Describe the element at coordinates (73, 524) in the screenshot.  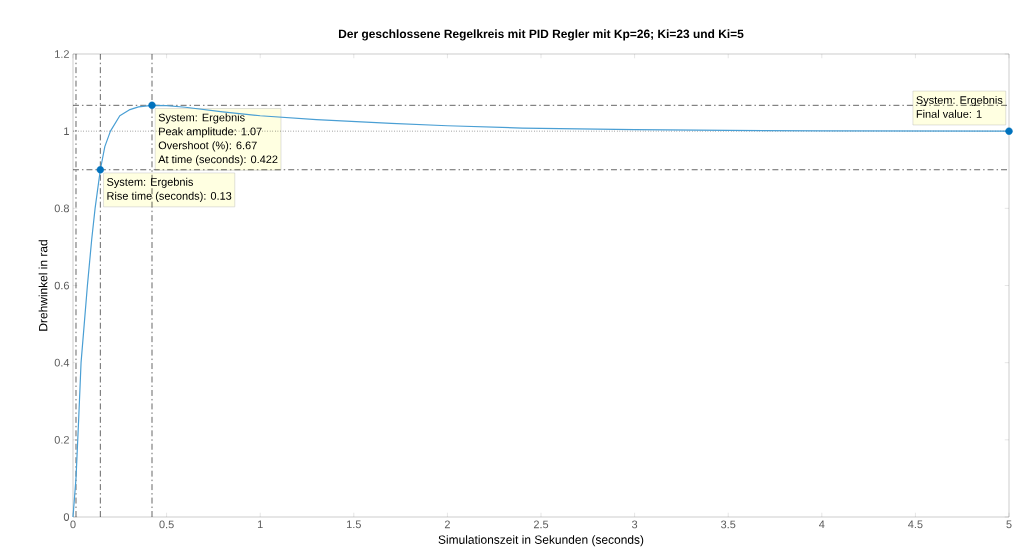
I see `x-tick-label: 0` at that location.